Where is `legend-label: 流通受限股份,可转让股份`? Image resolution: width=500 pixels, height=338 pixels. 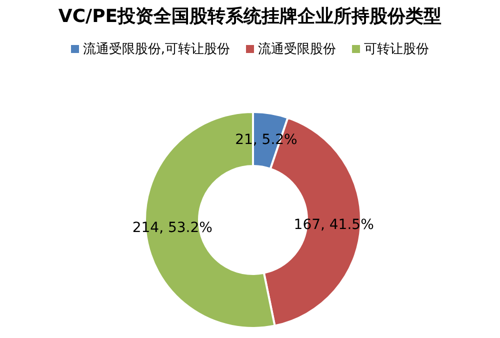
legend-label: 流通受限股份,可转让股份 is located at coordinates (156, 49).